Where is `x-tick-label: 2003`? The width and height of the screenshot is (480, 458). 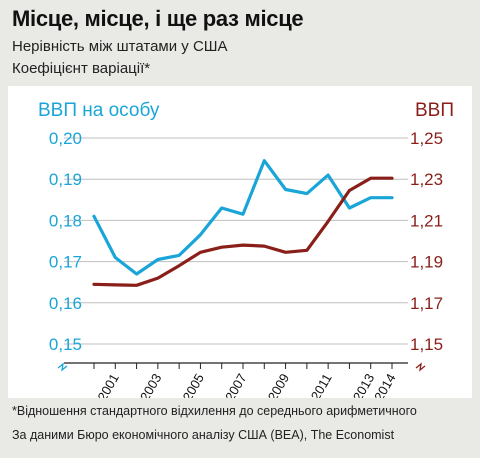
x-tick-label: 2003 is located at coordinates (150, 384).